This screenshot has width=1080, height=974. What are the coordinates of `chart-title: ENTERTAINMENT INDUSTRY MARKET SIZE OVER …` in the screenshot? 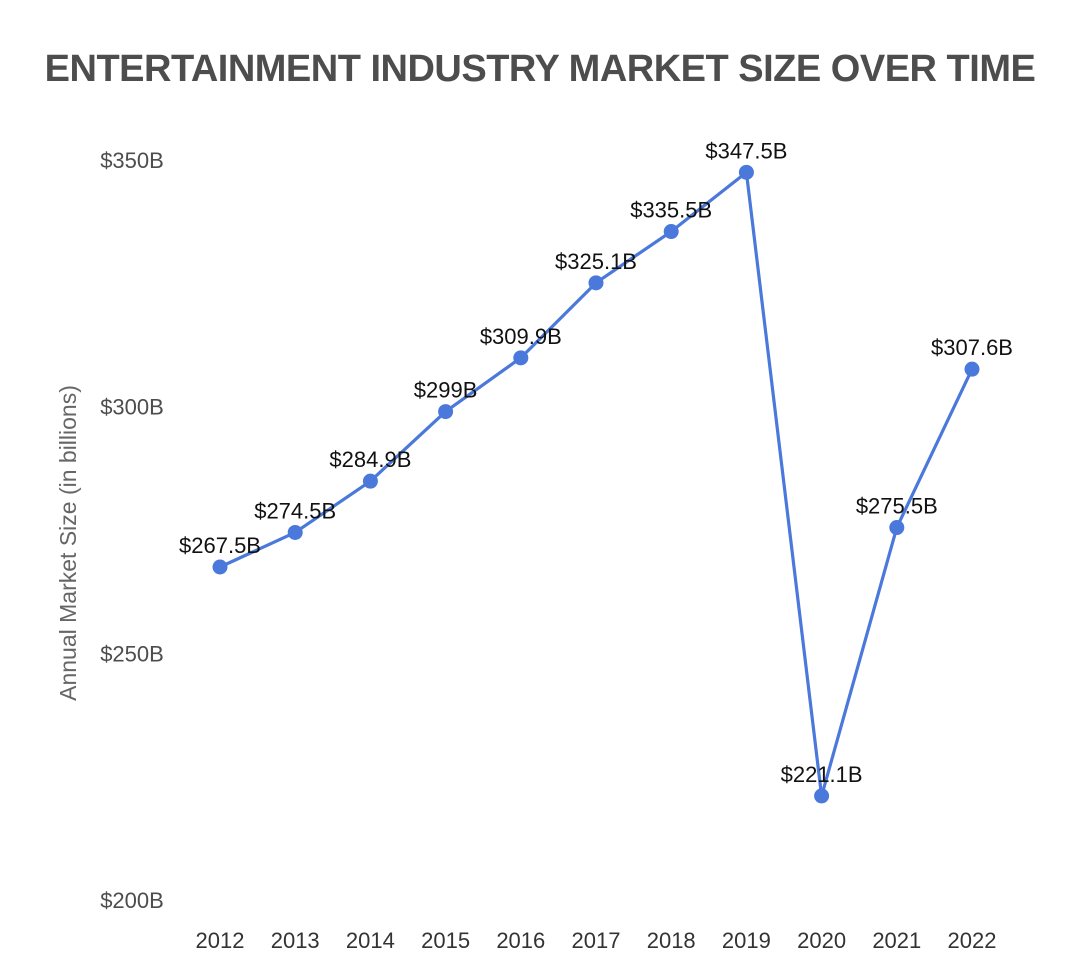 It's located at (540, 69).